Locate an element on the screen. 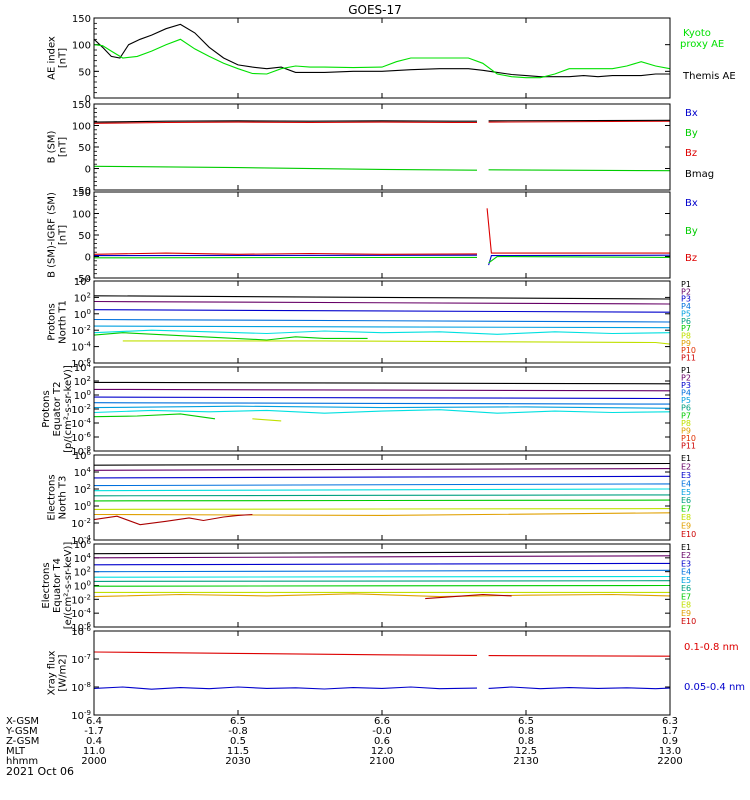  legend-entry: E8 is located at coordinates (686, 517).